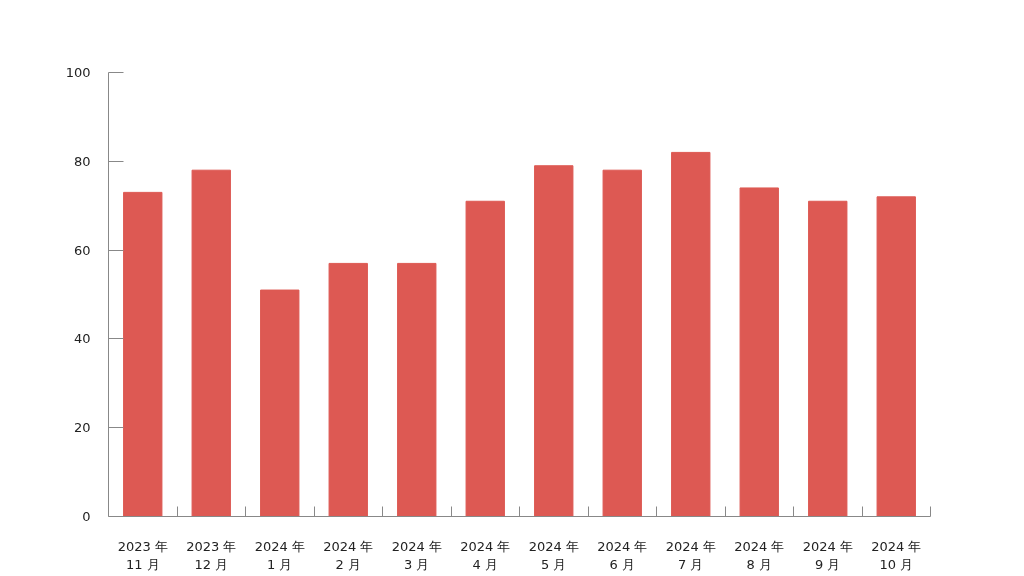  Describe the element at coordinates (82, 161) in the screenshot. I see `y-tick-label: 80` at that location.